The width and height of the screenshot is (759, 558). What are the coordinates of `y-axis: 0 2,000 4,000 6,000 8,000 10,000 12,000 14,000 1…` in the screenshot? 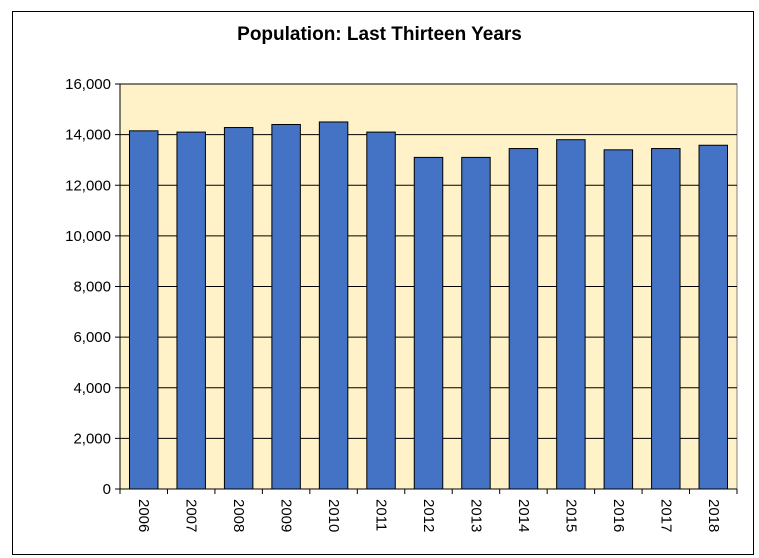 It's located at (93, 287).